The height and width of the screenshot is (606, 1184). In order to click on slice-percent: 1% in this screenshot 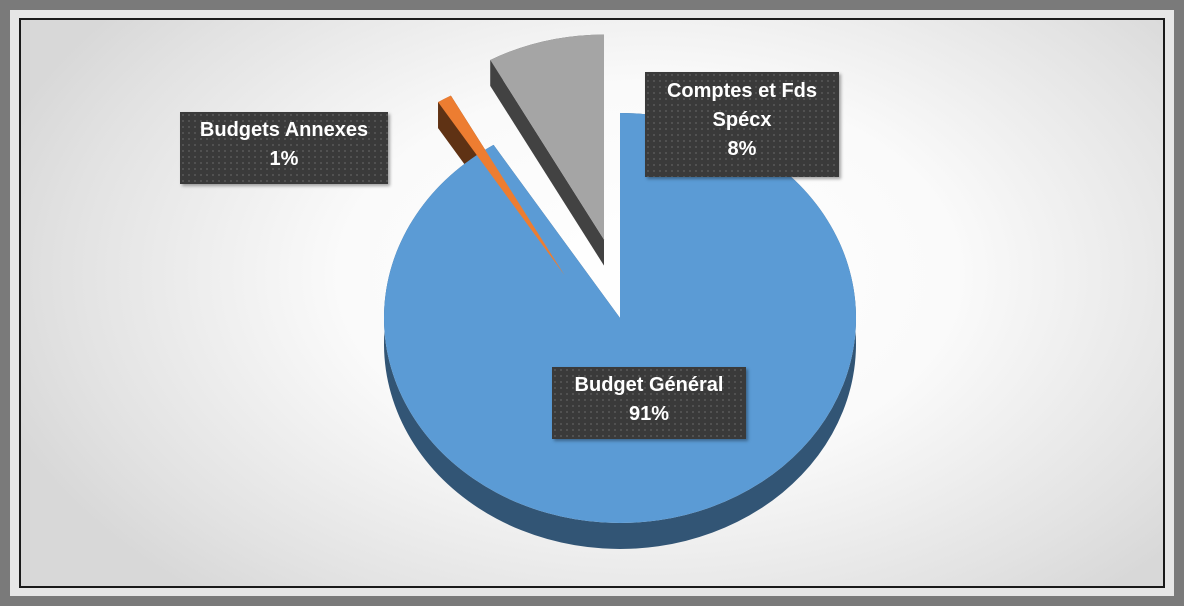, I will do `click(284, 159)`.